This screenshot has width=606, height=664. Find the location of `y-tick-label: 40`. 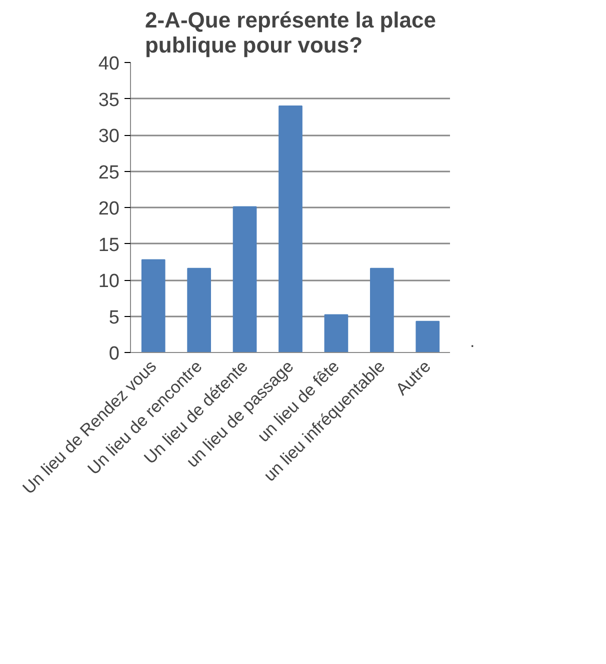

y-tick-label: 40 is located at coordinates (109, 64).